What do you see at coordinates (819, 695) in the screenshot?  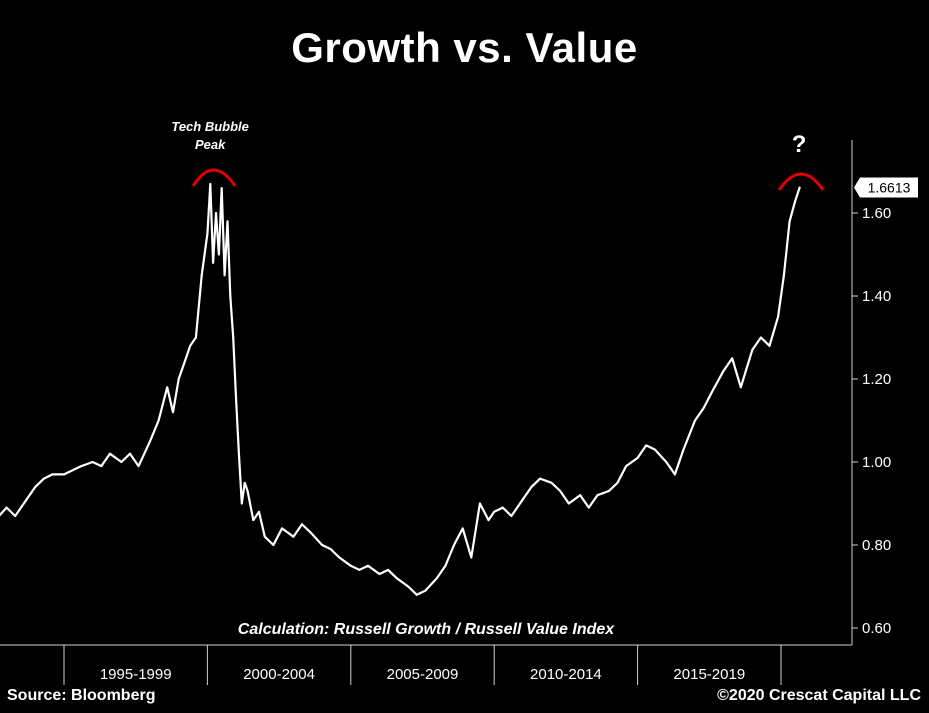 I see `copyright-label: ©2020 Crescat Capital LLC` at bounding box center [819, 695].